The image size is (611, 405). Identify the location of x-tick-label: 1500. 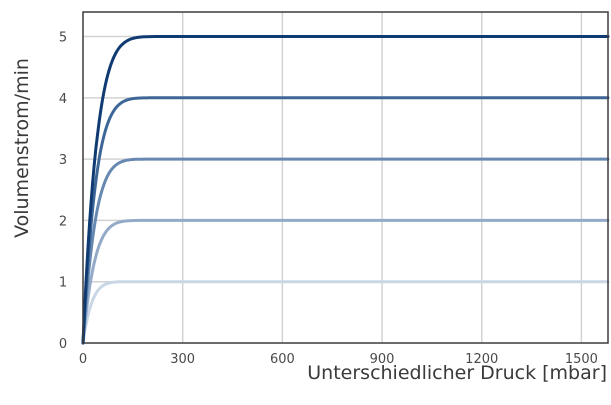
(581, 359).